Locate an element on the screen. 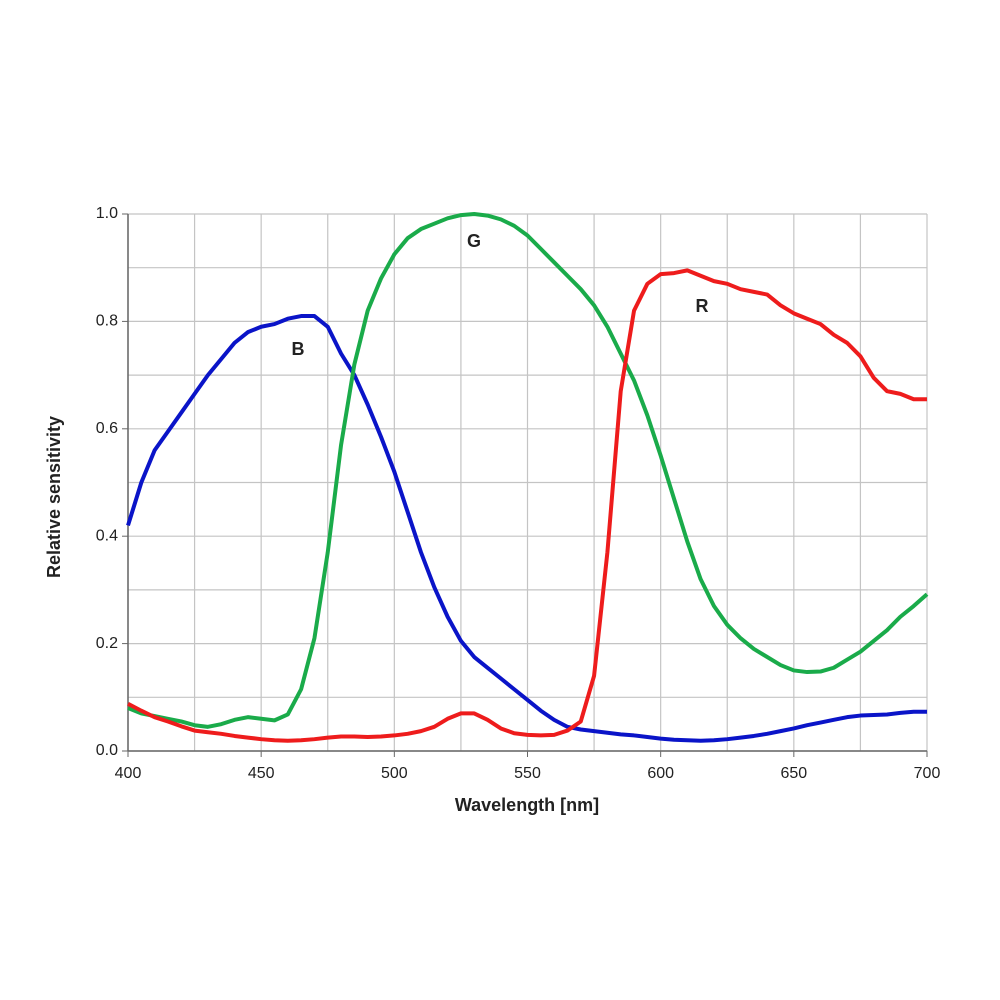  y-tick-label: 0.2 is located at coordinates (107, 643).